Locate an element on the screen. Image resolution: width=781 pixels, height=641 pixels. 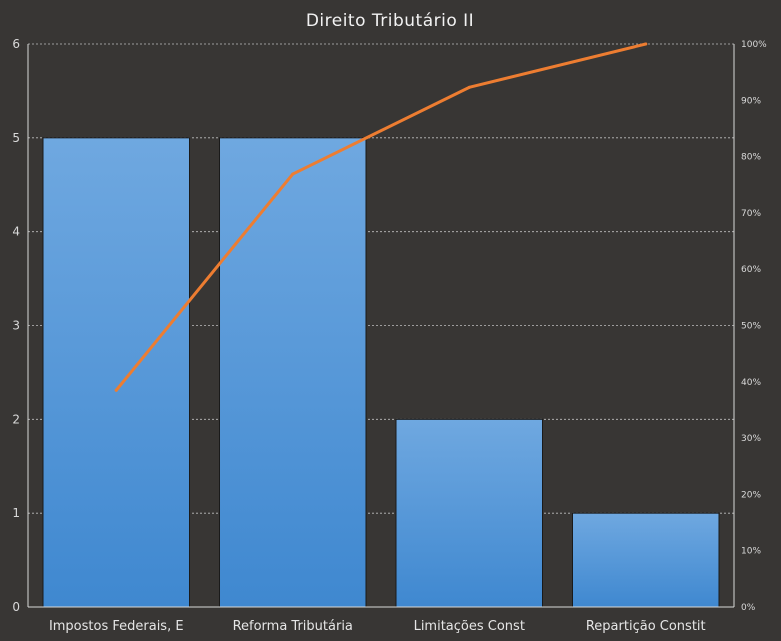
y2-tick-label: 0% is located at coordinates (748, 608).